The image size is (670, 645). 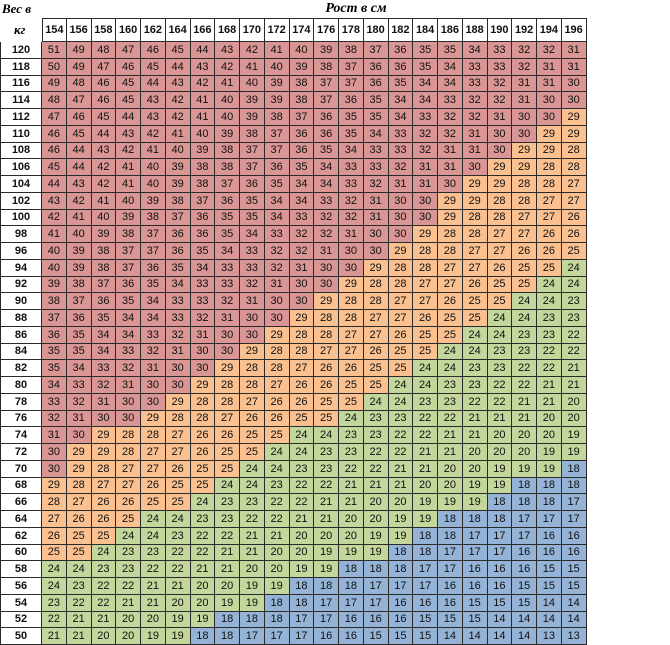 I want to click on weight-header-line1: Вес в, so click(x=17, y=8).